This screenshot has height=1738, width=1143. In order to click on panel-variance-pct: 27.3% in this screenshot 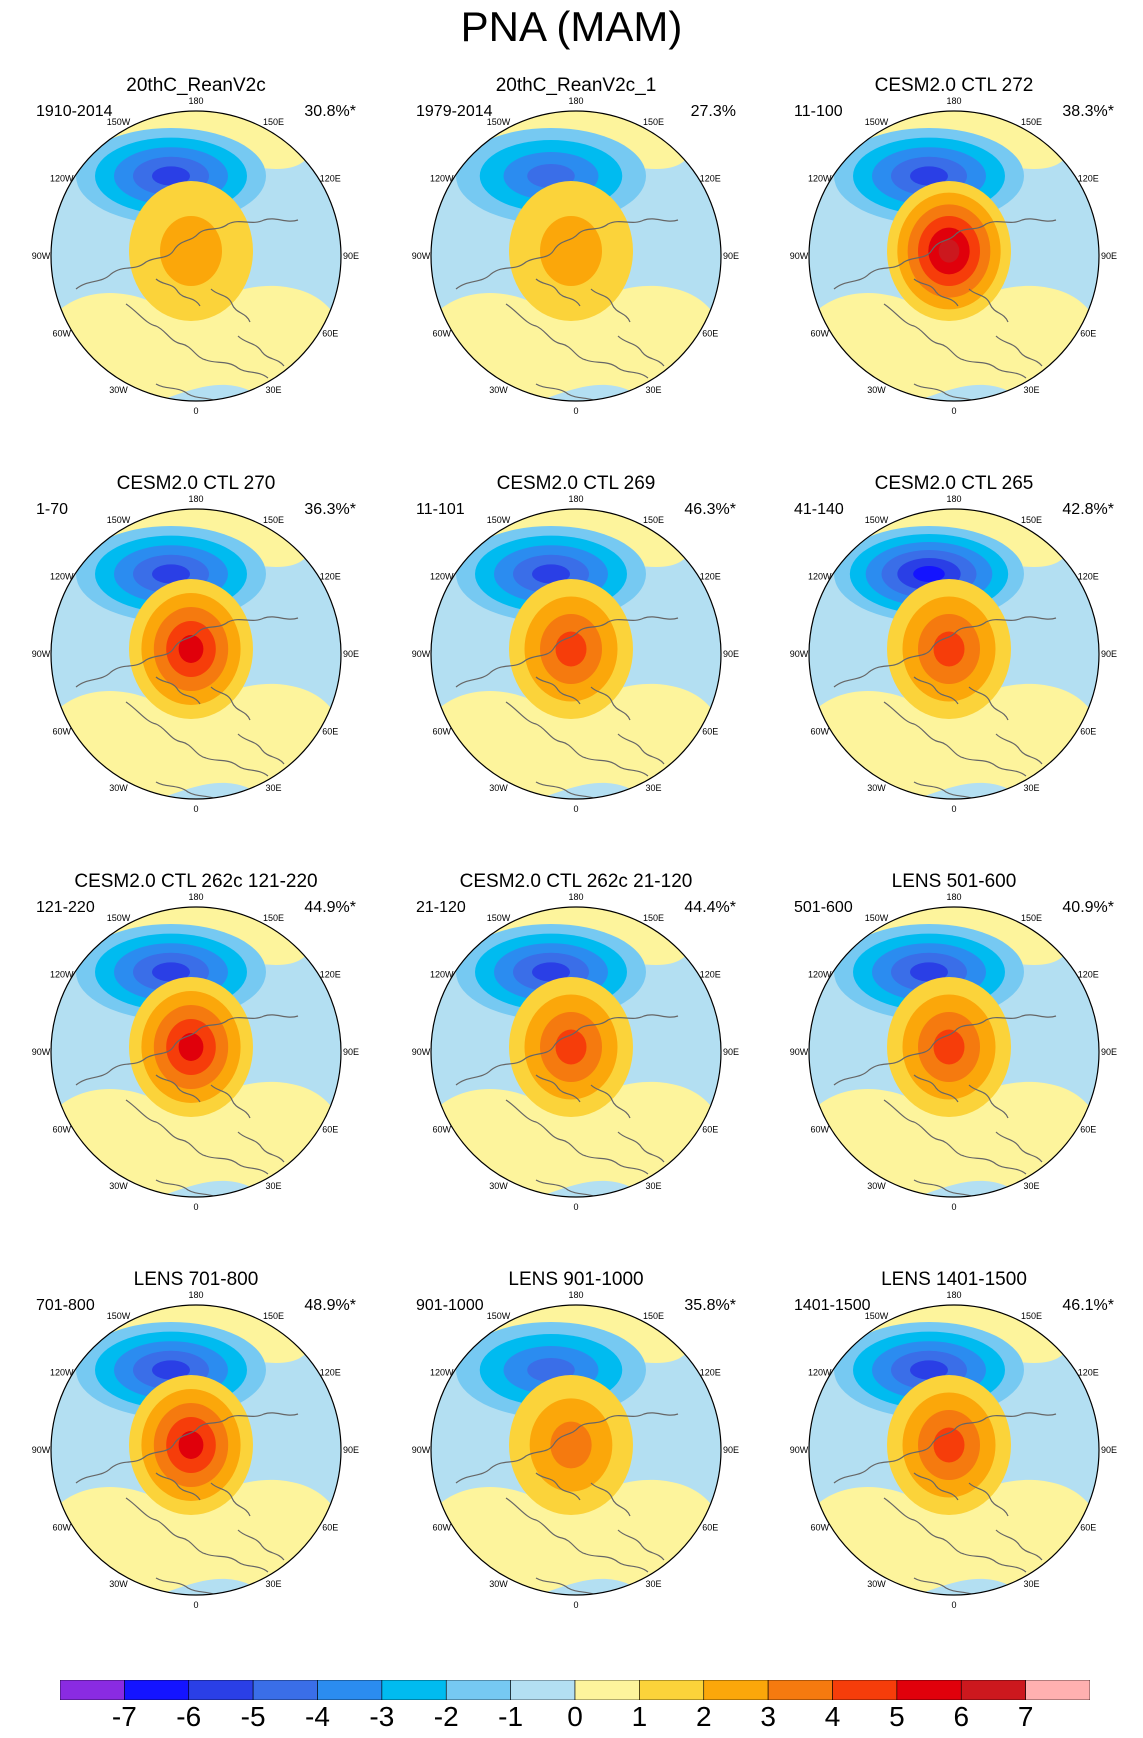, I will do `click(713, 111)`.